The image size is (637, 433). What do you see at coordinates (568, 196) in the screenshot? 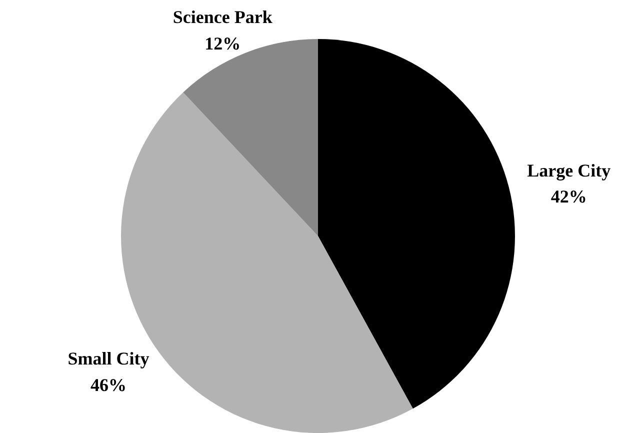
I see `data-label: 42%` at bounding box center [568, 196].